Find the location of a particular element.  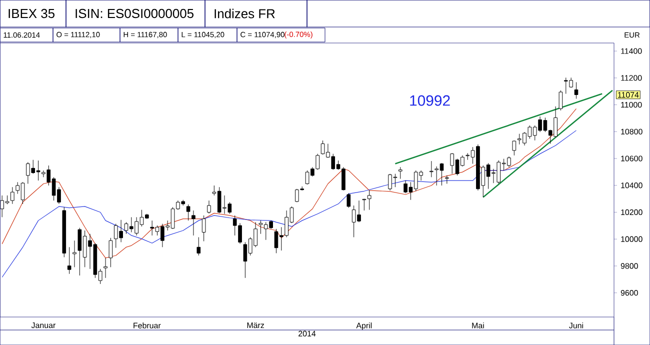

chart-subtitle: ISIN: ES0SI0000005 is located at coordinates (135, 13).